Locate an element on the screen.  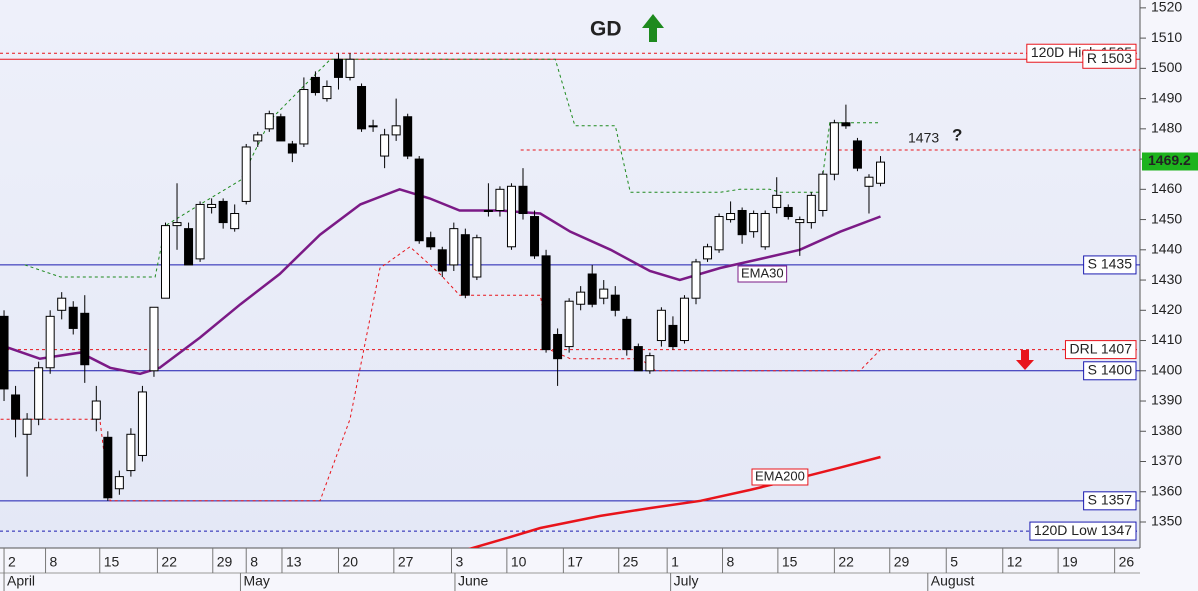
x-tick-label: 3 is located at coordinates (460, 562).